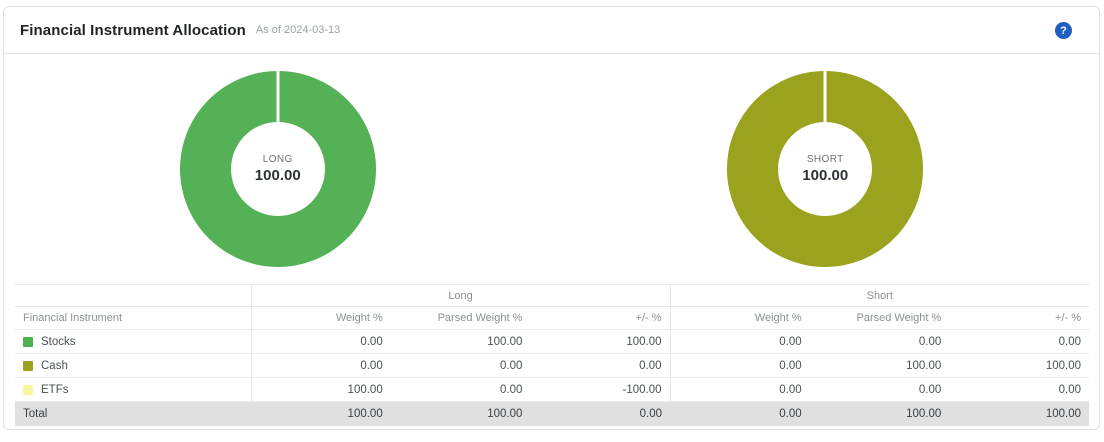  What do you see at coordinates (825, 97) in the screenshot?
I see `slice-divider-short` at bounding box center [825, 97].